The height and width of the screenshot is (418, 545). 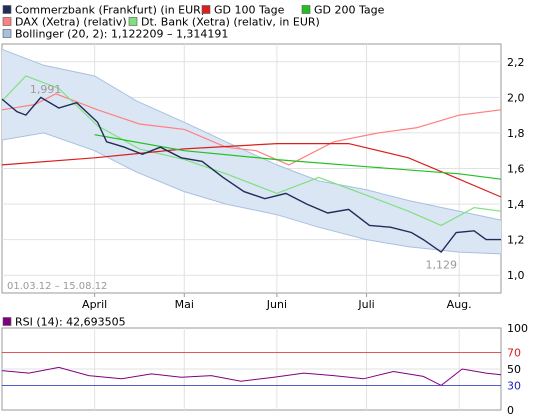 I want to click on price-ytick-label: 1,2, so click(x=516, y=240).